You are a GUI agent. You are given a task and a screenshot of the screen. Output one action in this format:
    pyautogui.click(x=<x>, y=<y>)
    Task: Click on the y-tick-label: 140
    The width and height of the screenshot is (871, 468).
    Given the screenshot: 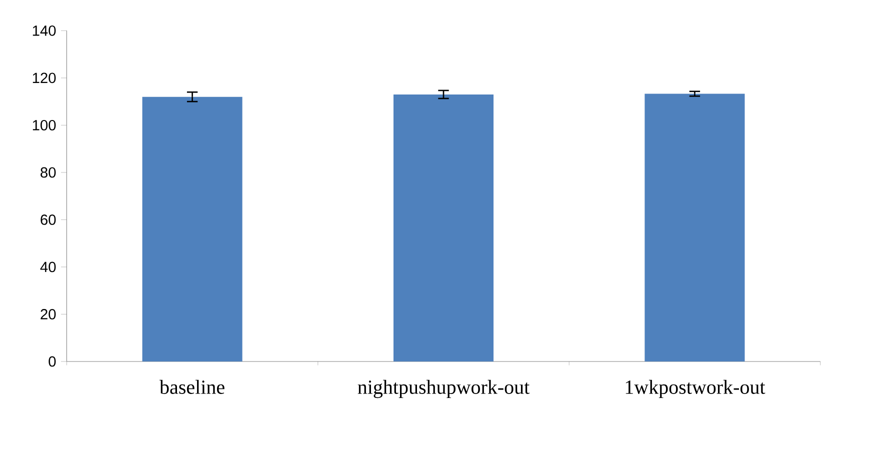 What is the action you would take?
    pyautogui.click(x=44, y=30)
    